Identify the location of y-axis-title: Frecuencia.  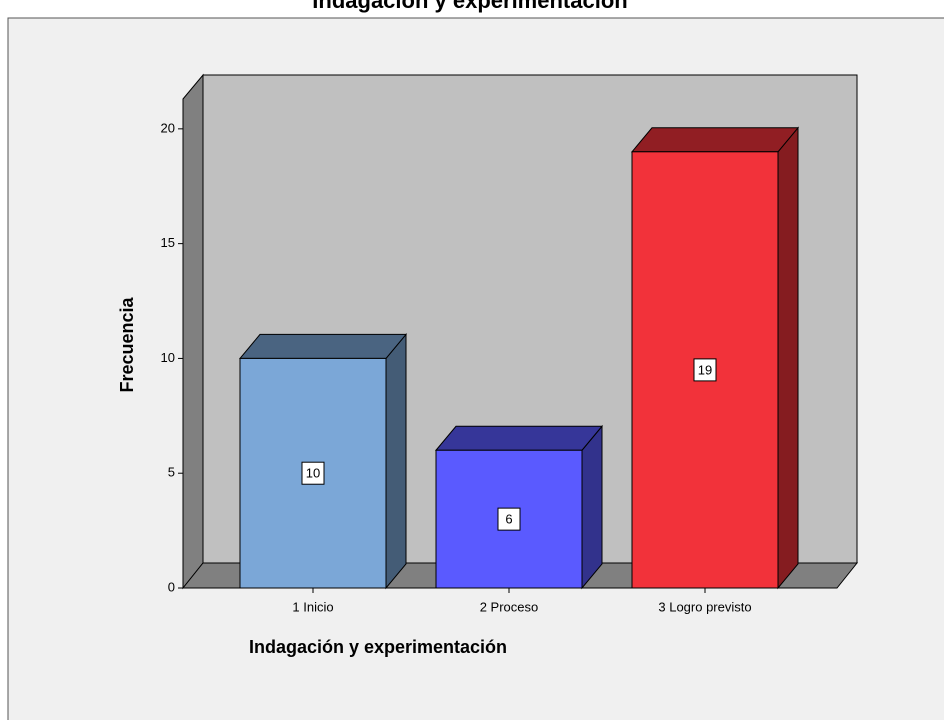
(127, 344).